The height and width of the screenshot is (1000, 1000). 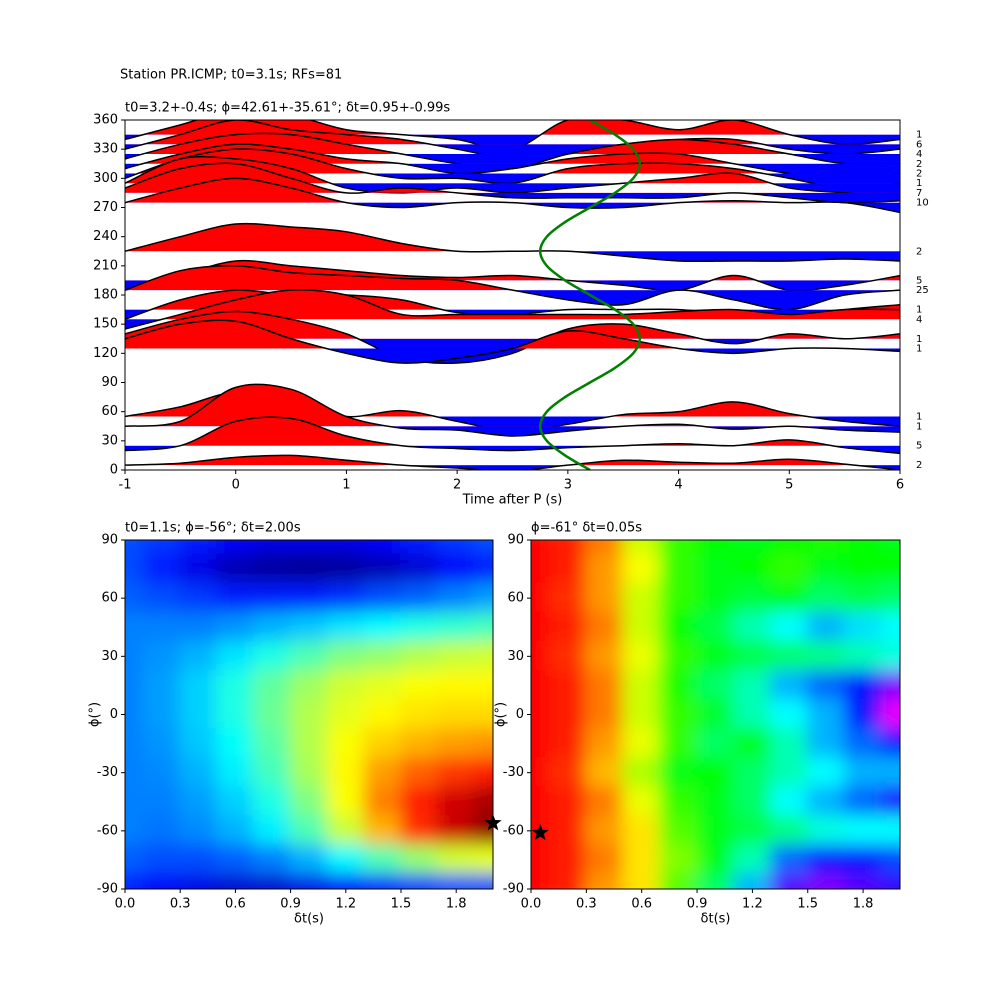 I want to click on axes-frame, so click(x=715, y=714).